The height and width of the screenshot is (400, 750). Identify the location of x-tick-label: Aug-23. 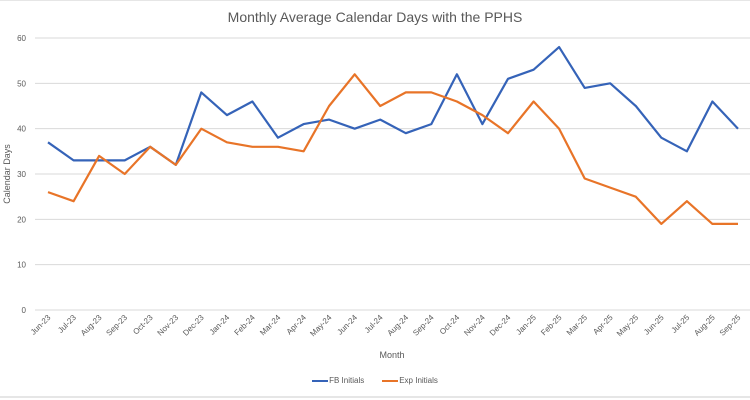
(91, 325).